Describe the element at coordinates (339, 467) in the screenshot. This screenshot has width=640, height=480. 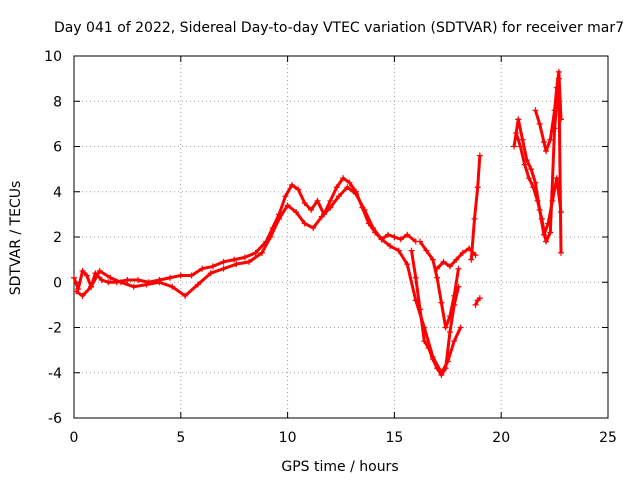
I see `x-axis-label: GPS time / hours` at that location.